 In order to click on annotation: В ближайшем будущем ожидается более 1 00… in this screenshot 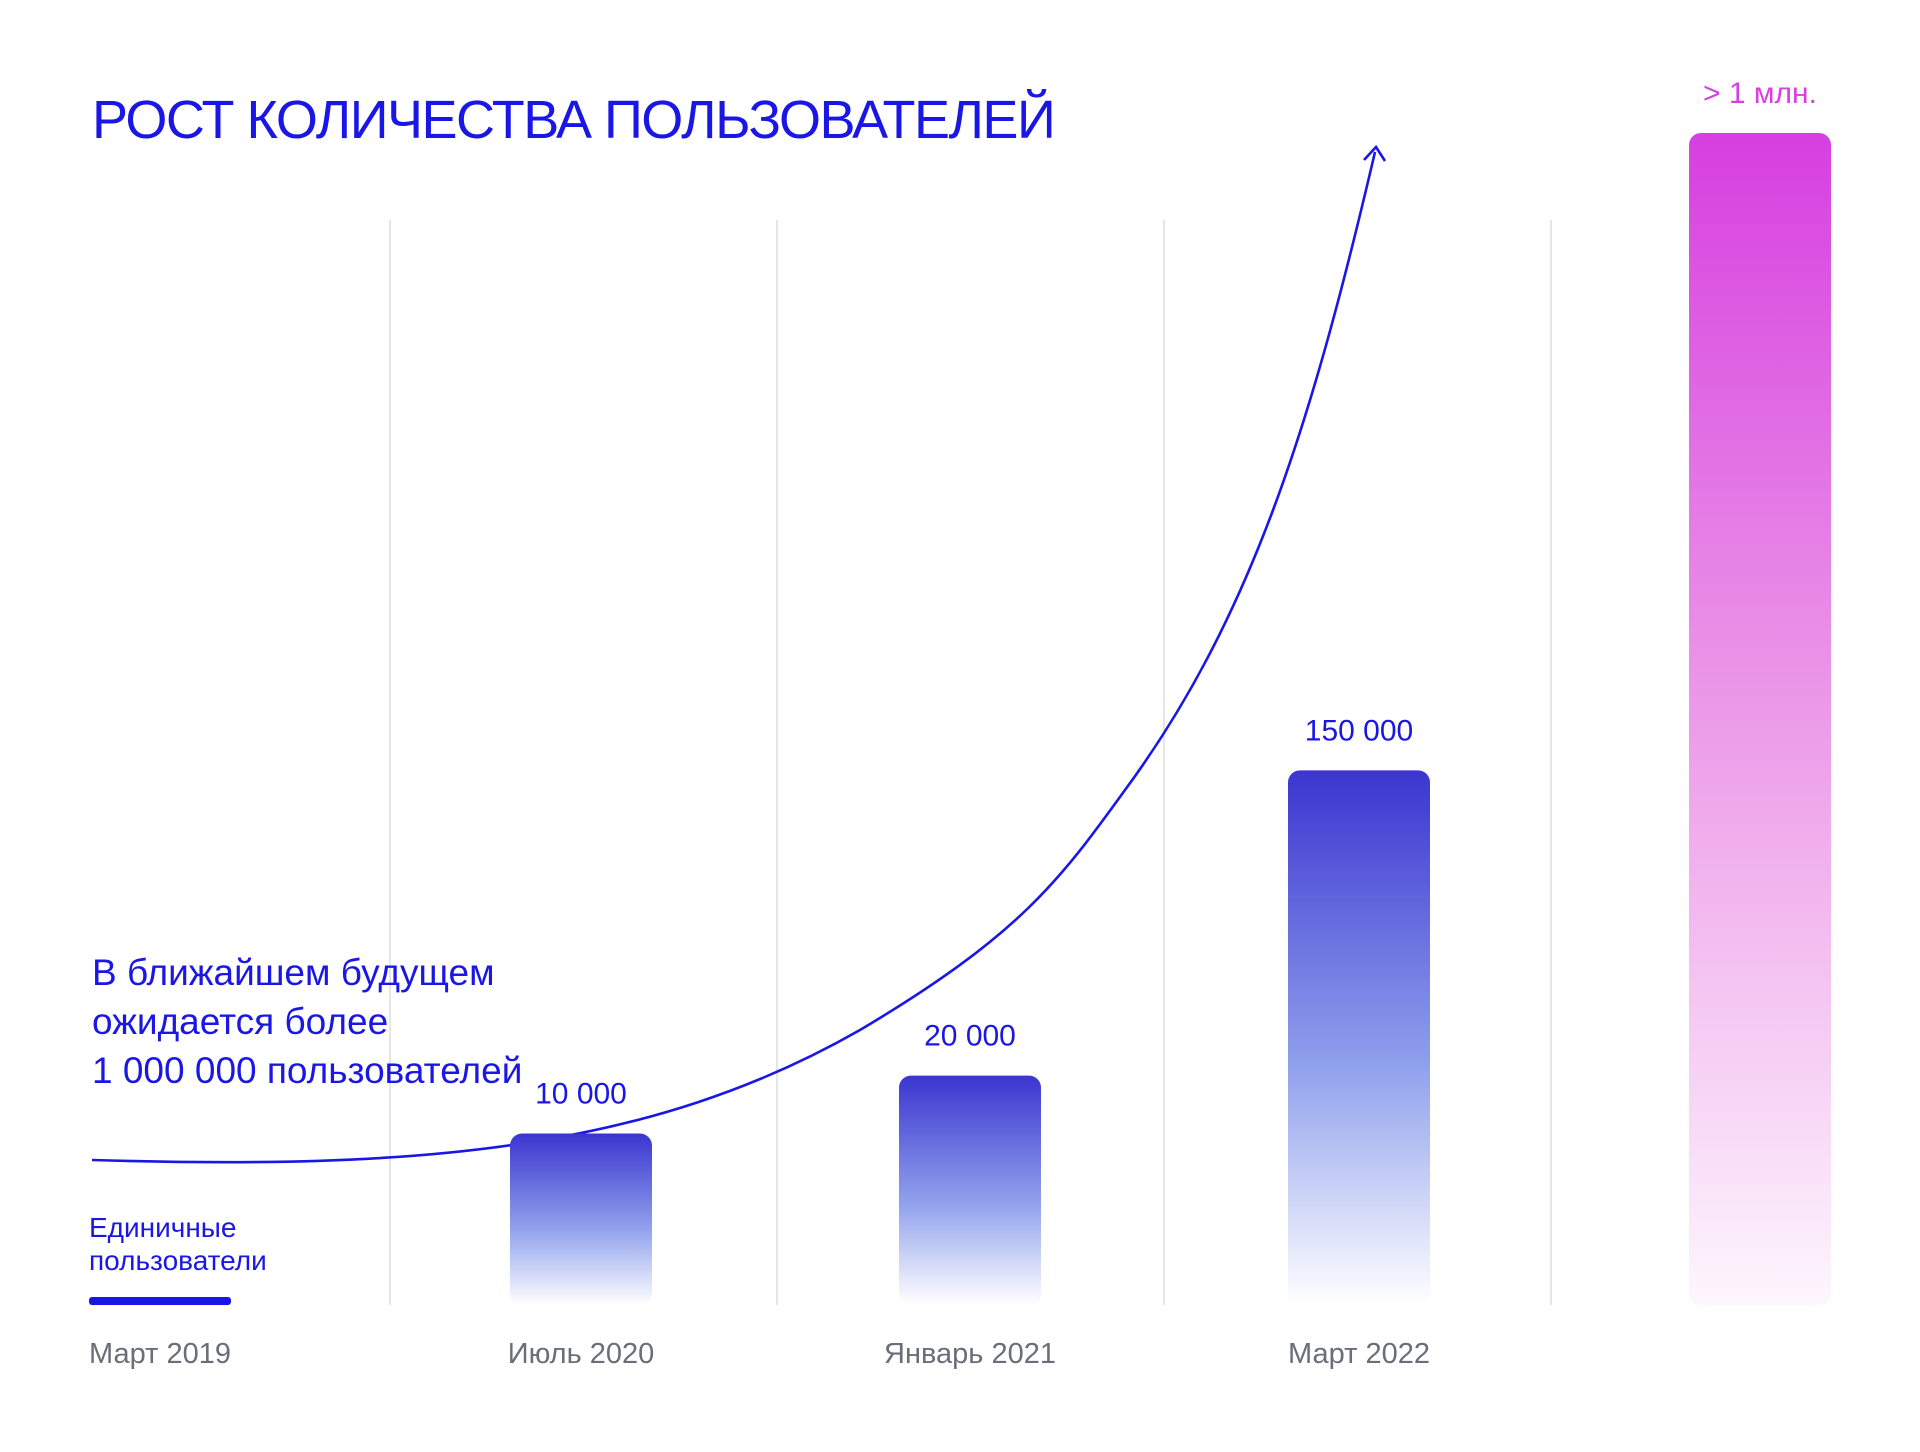, I will do `click(307, 1021)`.